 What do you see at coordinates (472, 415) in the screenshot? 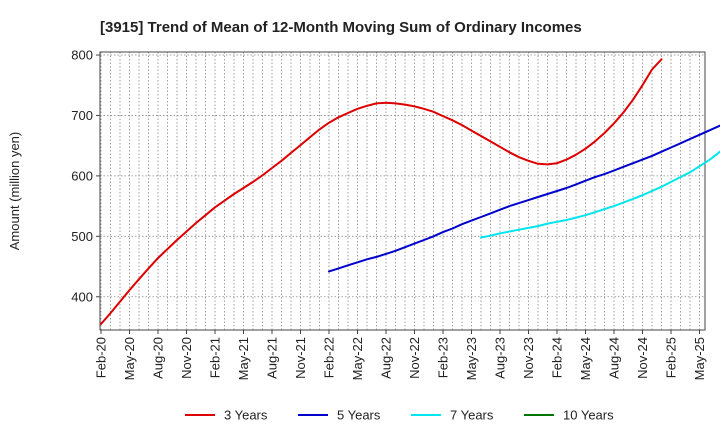
I see `legend-label: 7 Years` at bounding box center [472, 415].